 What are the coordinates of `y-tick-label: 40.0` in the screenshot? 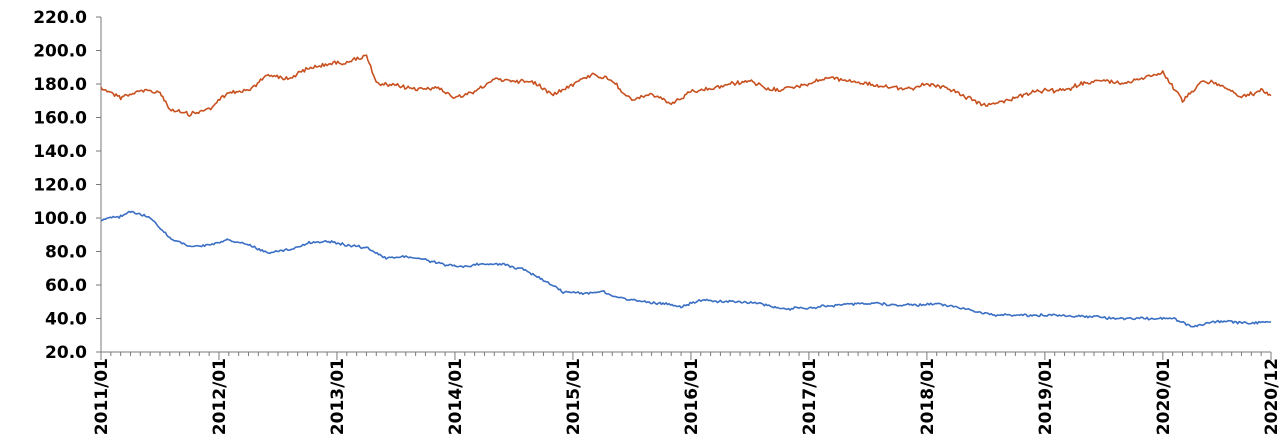 It's located at (66, 320).